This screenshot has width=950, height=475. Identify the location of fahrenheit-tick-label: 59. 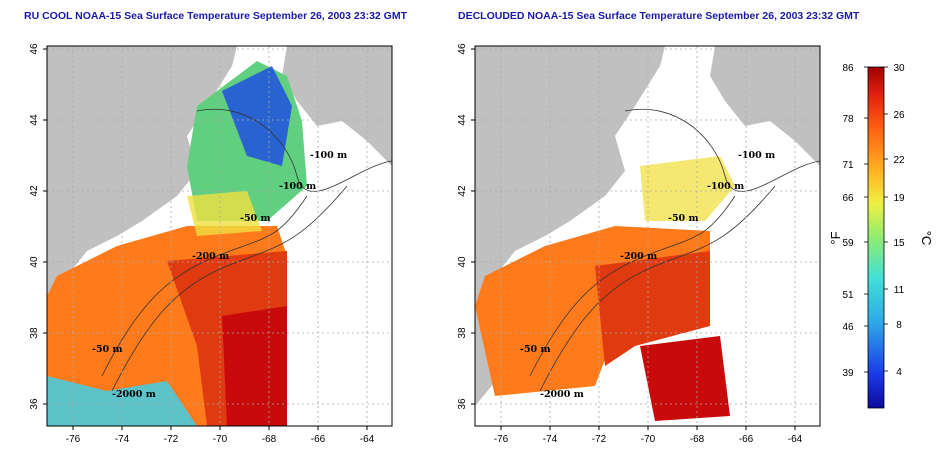
(848, 243).